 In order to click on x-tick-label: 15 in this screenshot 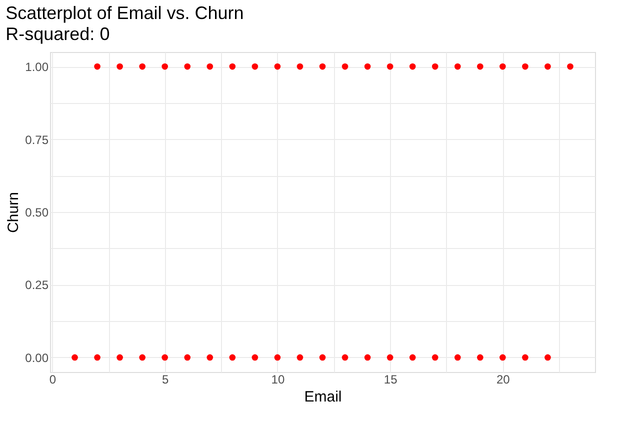, I will do `click(391, 379)`.